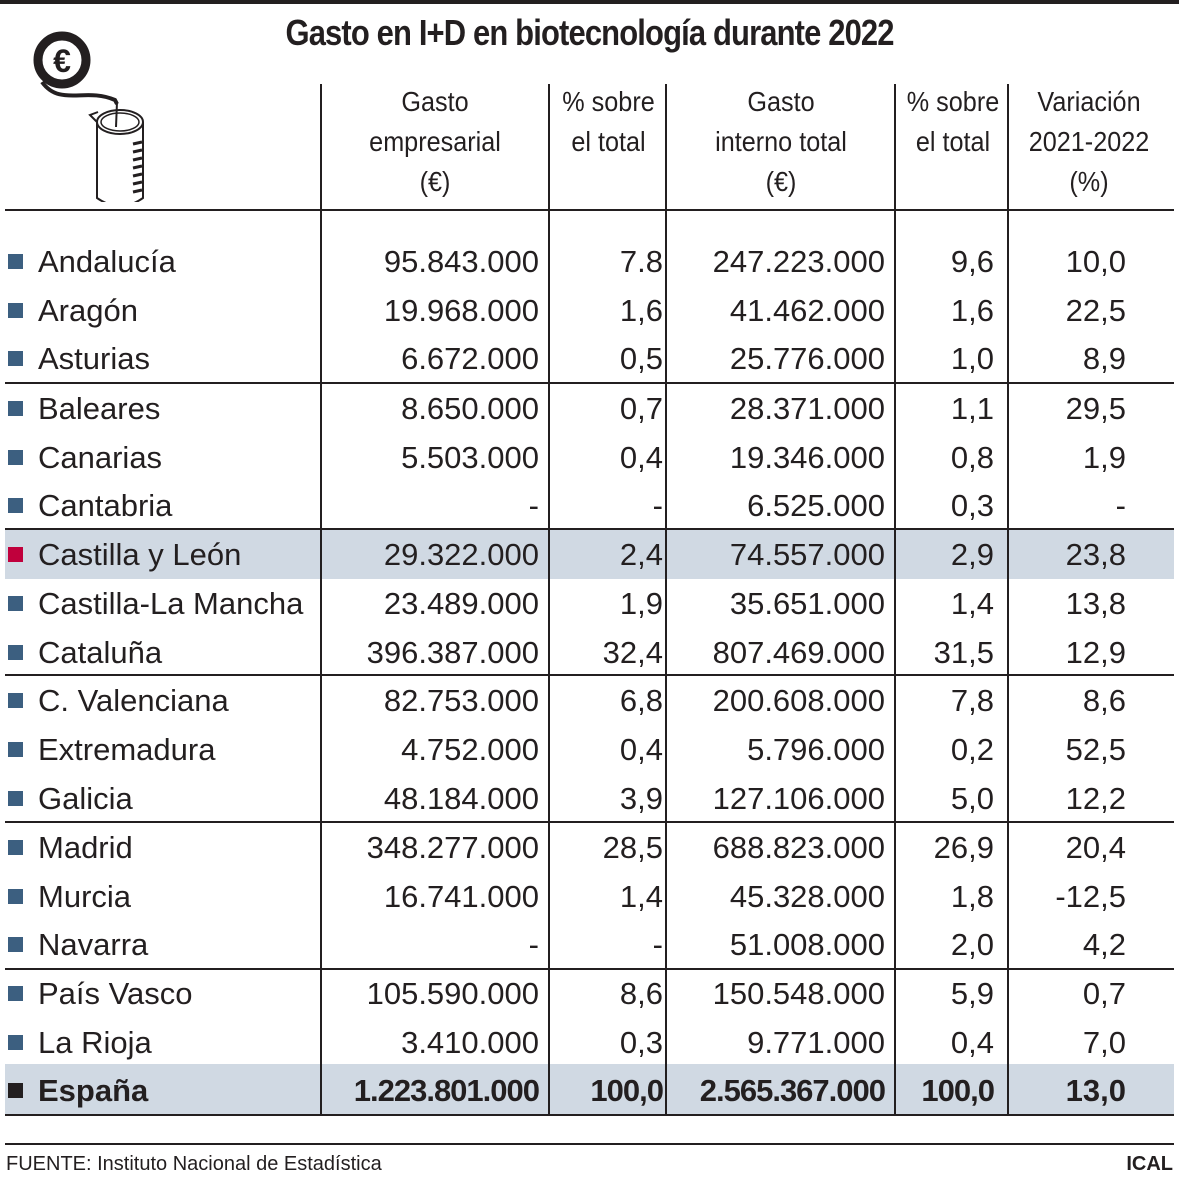 This screenshot has width=1179, height=1188. I want to click on table-bottom-rule, so click(589, 1115).